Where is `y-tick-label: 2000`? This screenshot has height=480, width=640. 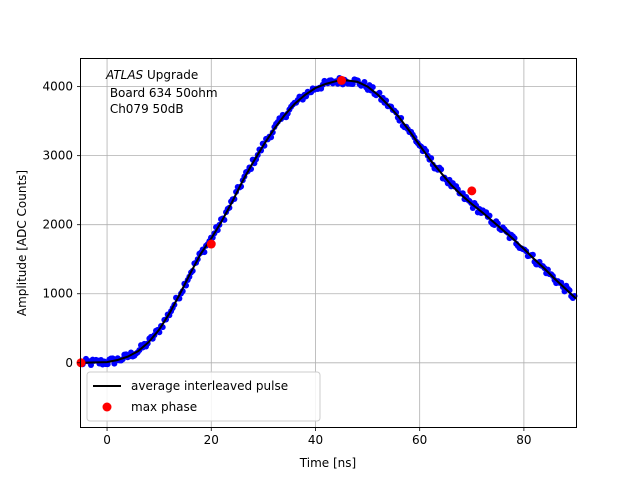 y-tick-label: 2000 is located at coordinates (57, 225).